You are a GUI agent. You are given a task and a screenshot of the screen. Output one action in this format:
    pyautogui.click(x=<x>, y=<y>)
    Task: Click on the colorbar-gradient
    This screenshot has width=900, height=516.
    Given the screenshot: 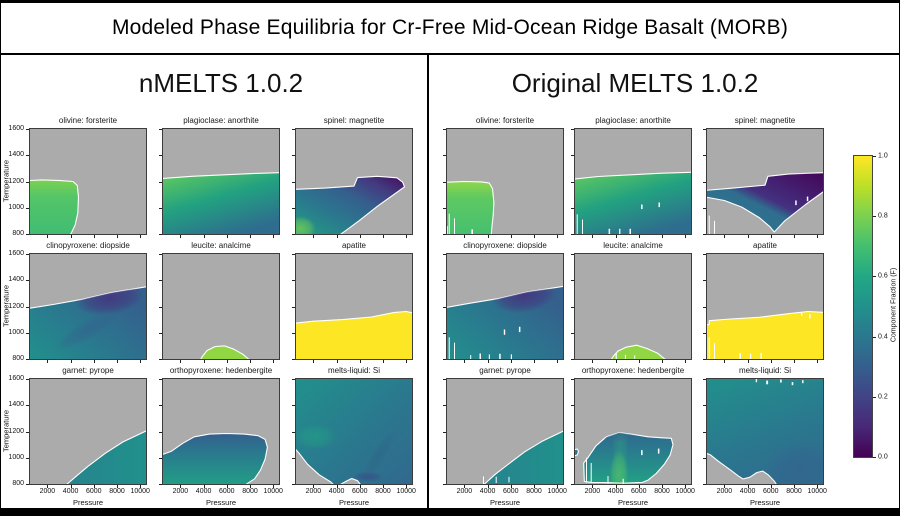 What is the action you would take?
    pyautogui.click(x=863, y=306)
    